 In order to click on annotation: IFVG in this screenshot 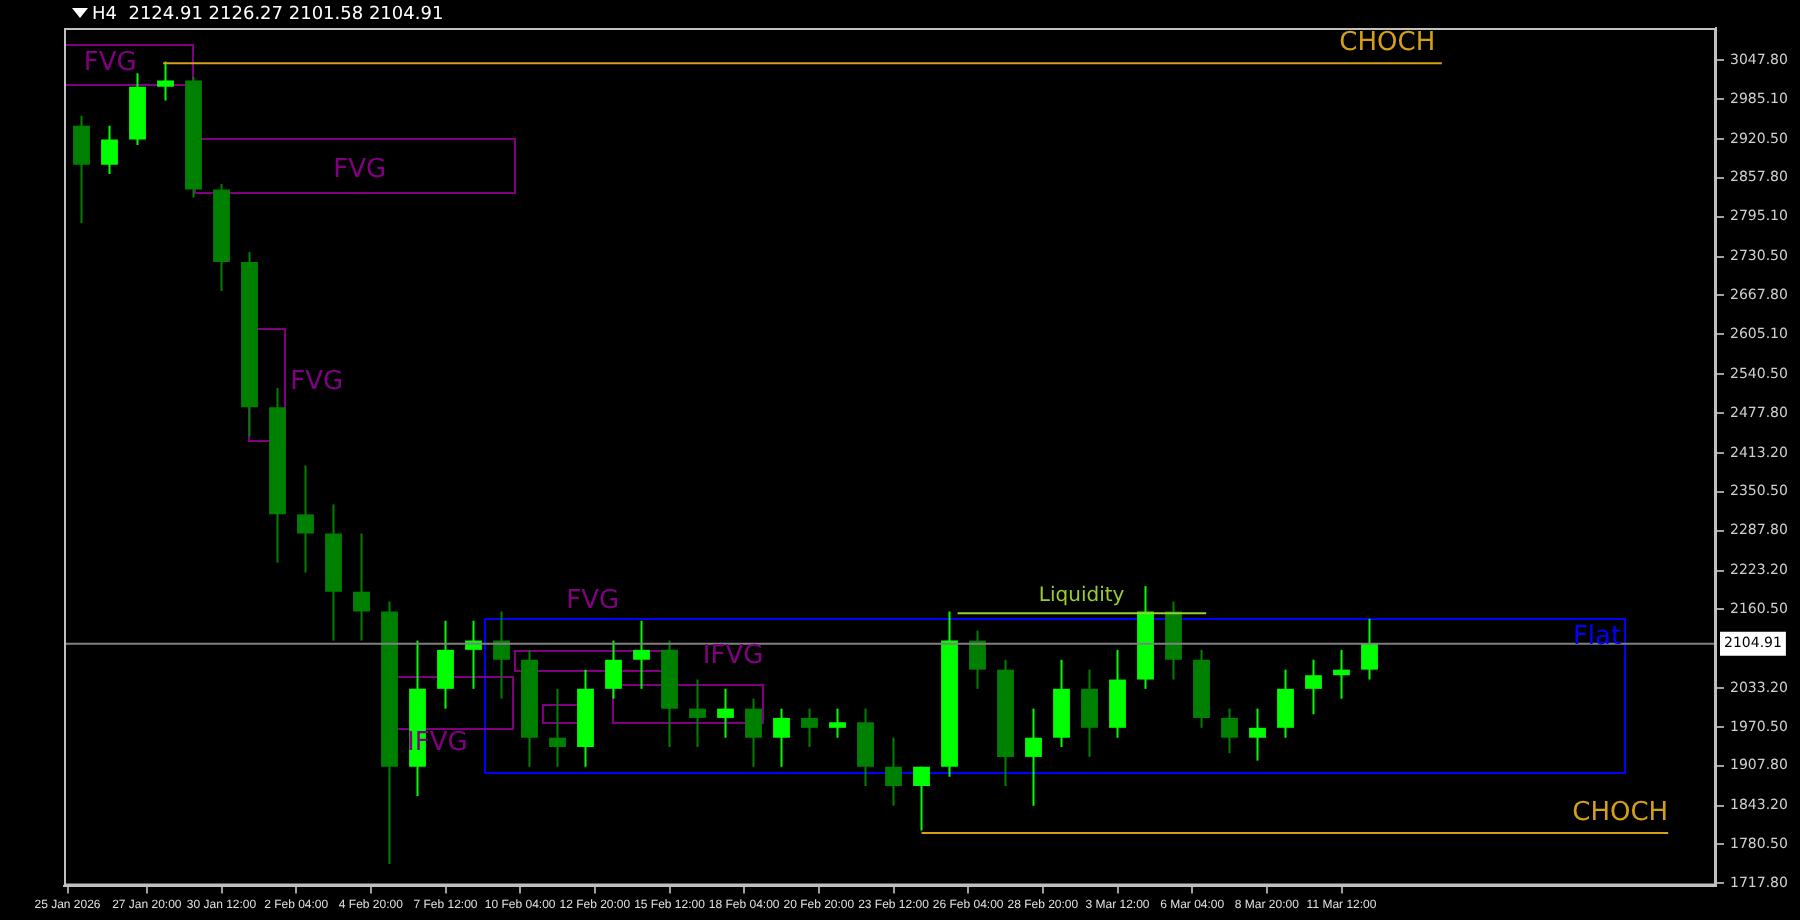, I will do `click(733, 655)`.